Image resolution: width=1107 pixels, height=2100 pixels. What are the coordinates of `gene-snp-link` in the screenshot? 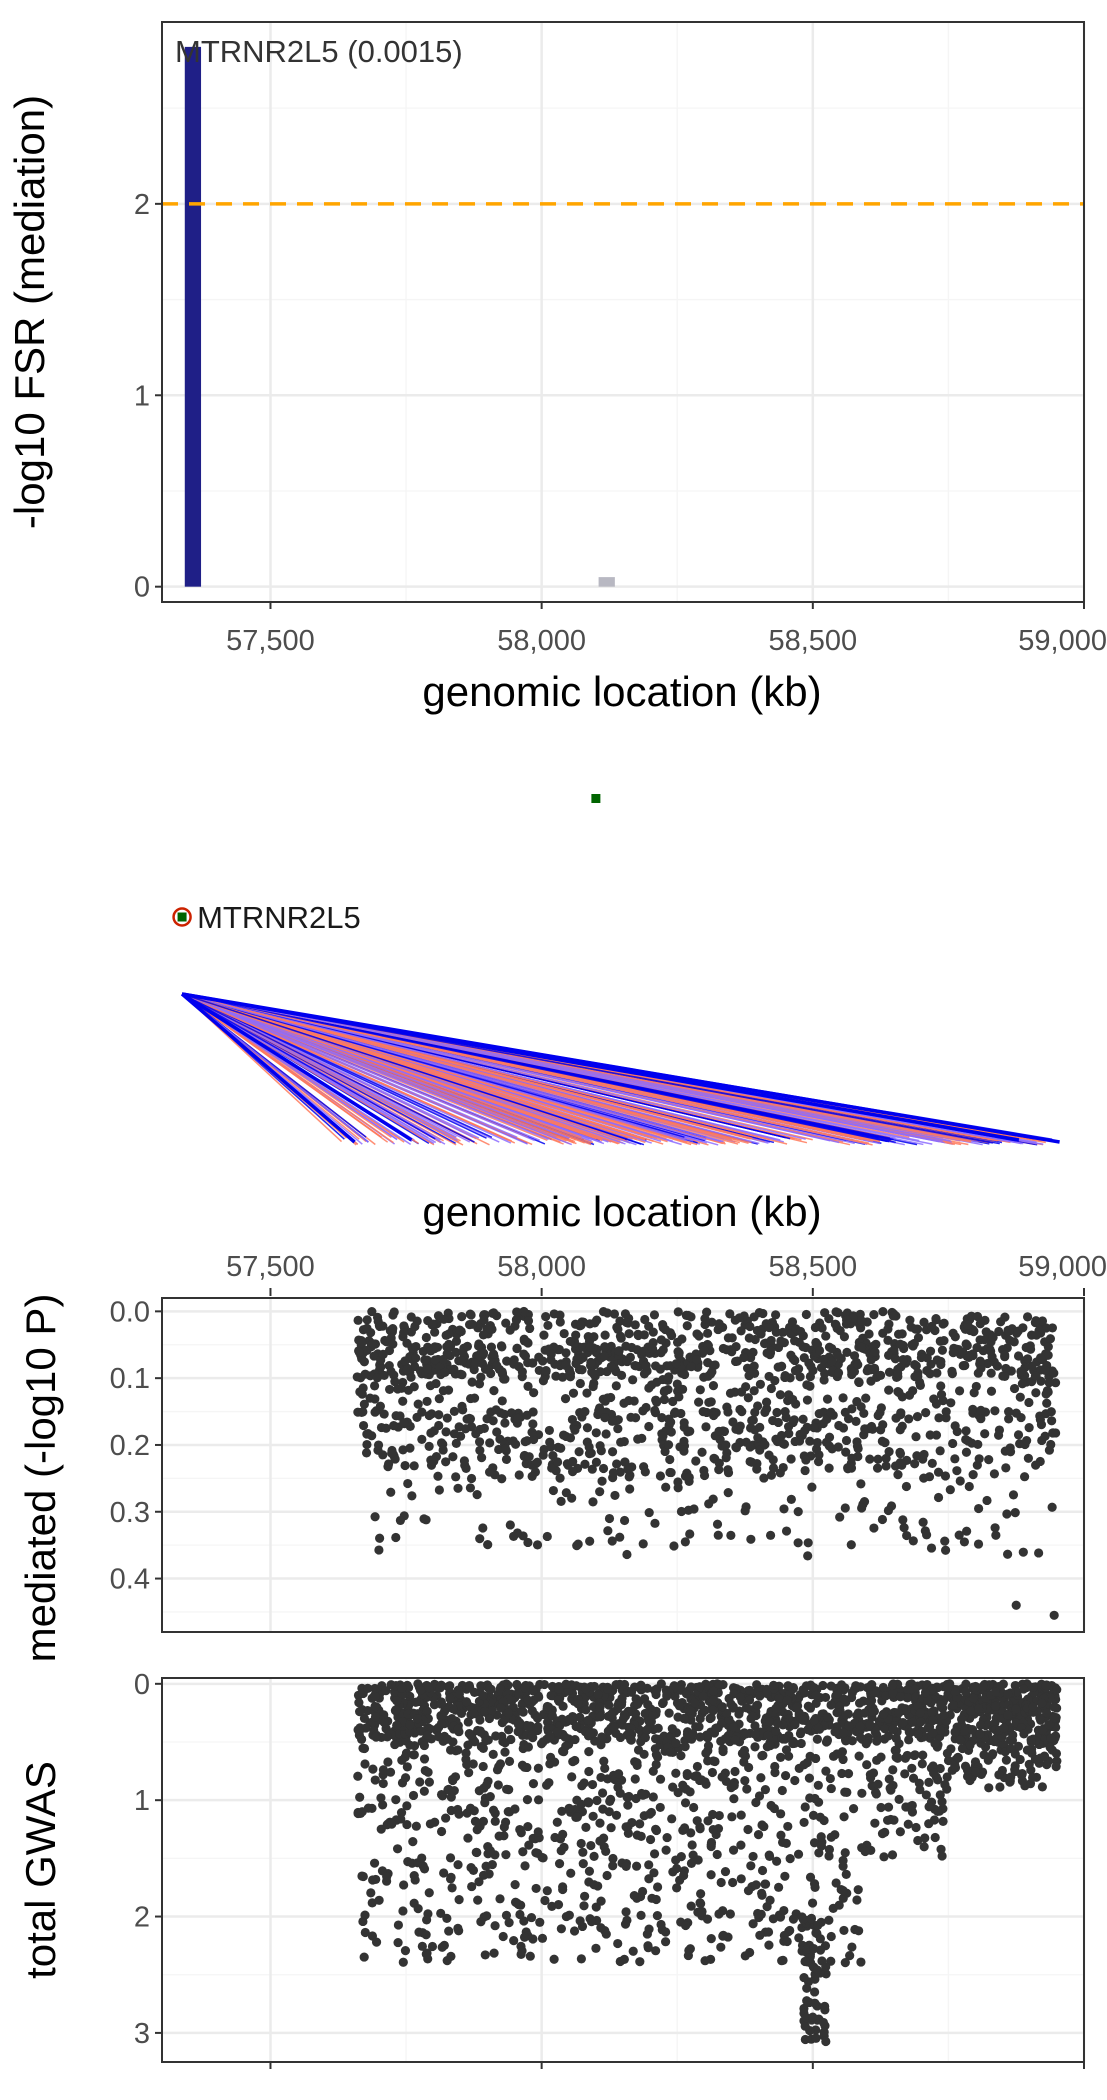 It's located at (330, 1066).